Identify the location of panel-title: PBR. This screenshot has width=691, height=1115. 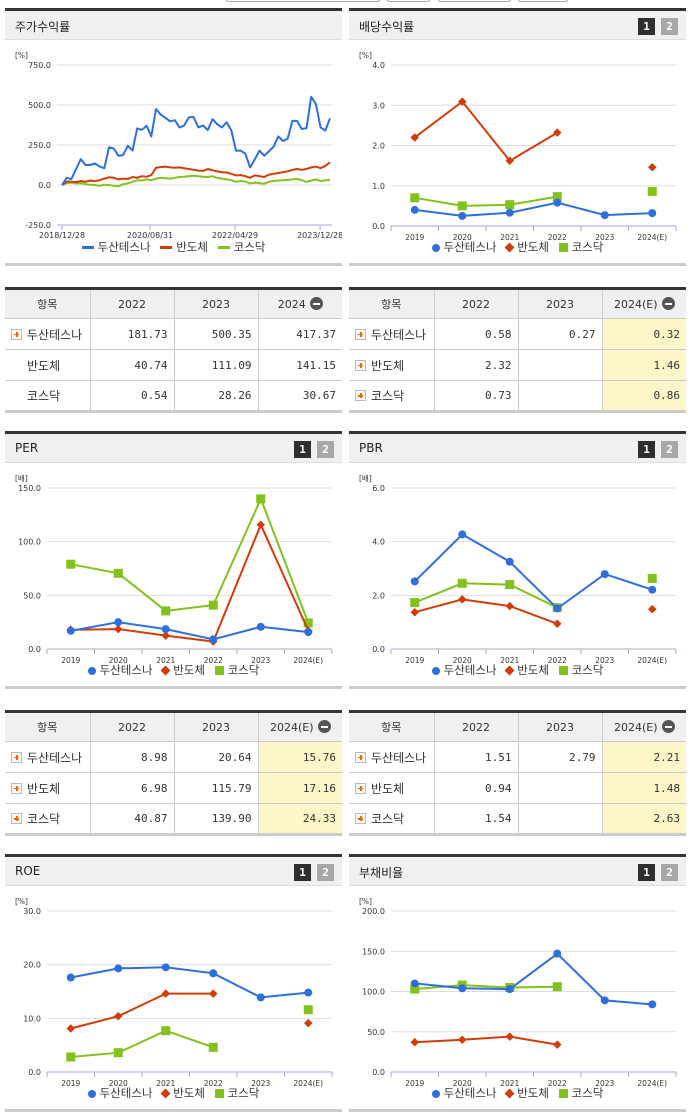
(371, 448).